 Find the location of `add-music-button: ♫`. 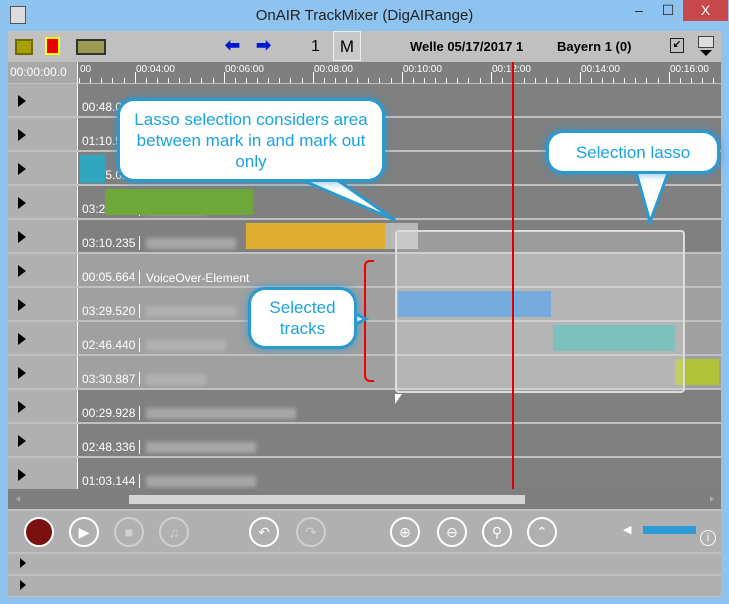

add-music-button: ♫ is located at coordinates (174, 532).